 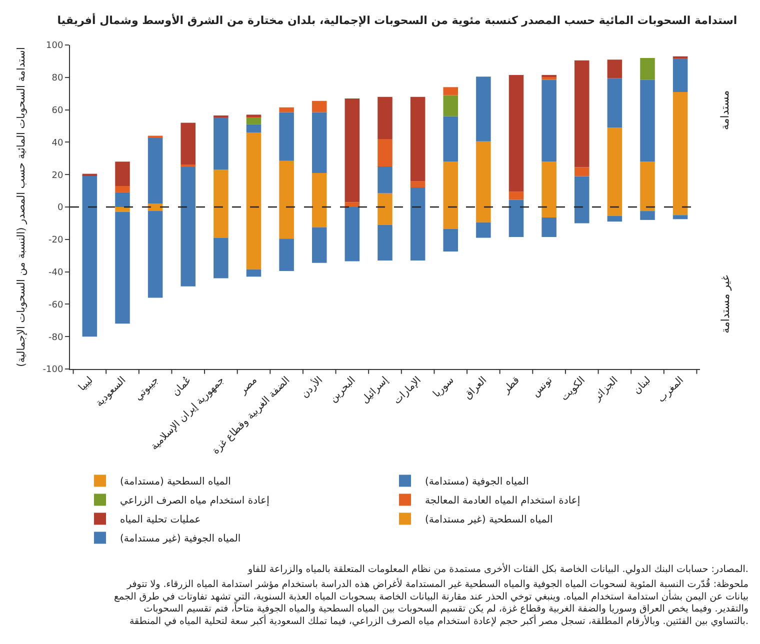 I want to click on legend-label: إعادة استخدام المياه العادمة المعالجة, so click(x=502, y=501).